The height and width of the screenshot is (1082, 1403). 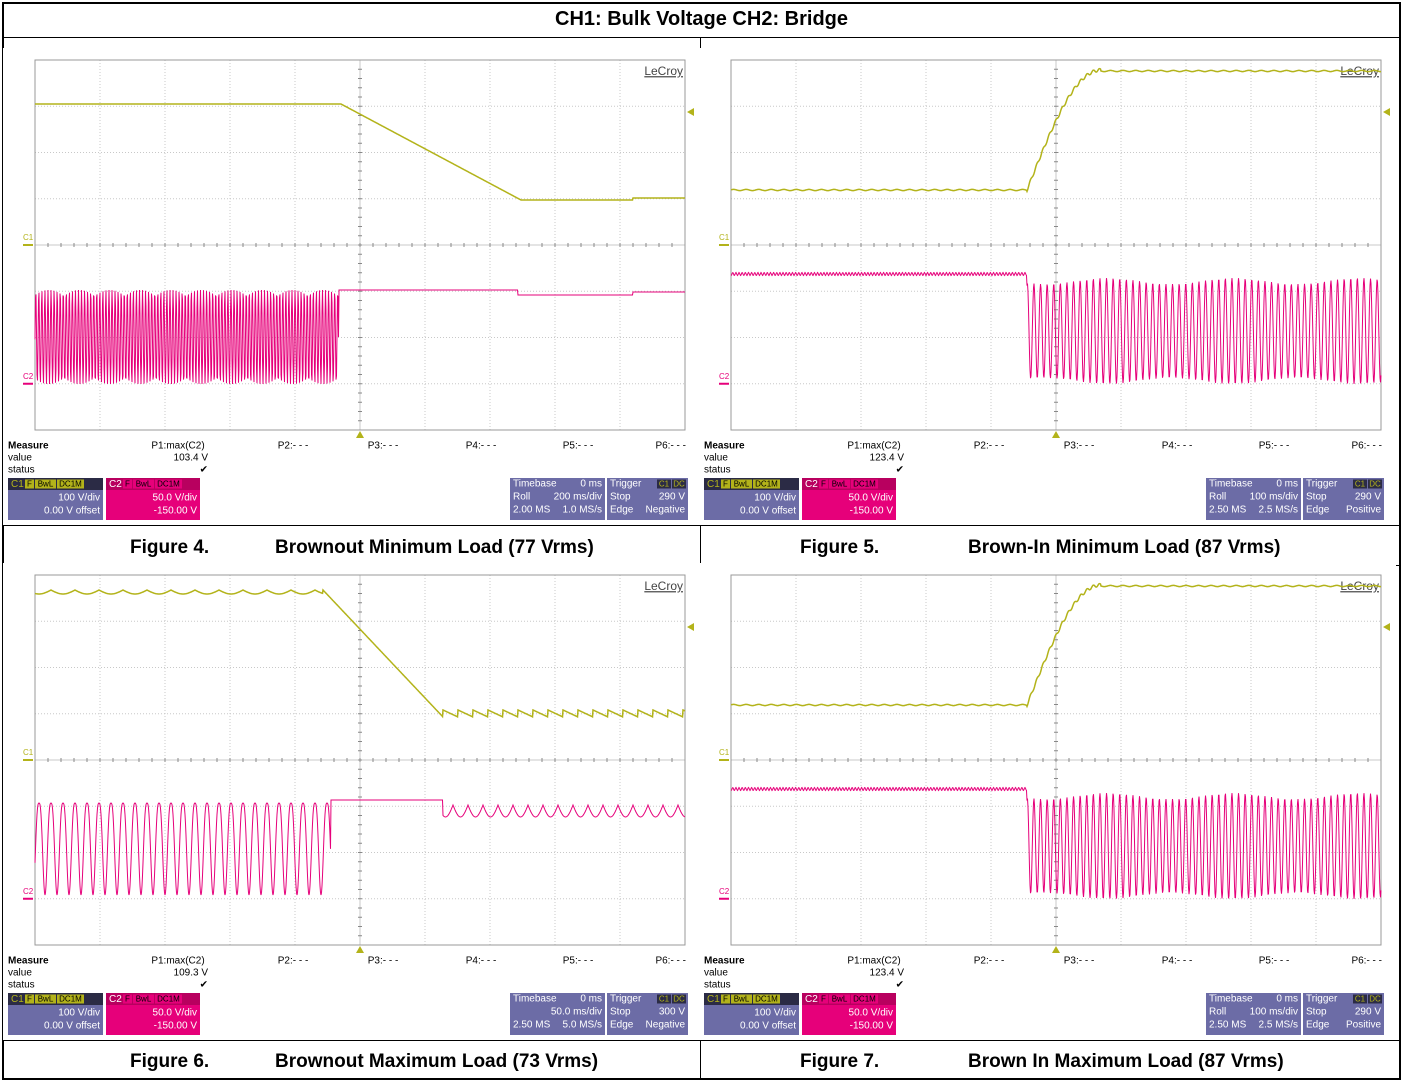 What do you see at coordinates (666, 510) in the screenshot?
I see `trigger-slope: Negative` at bounding box center [666, 510].